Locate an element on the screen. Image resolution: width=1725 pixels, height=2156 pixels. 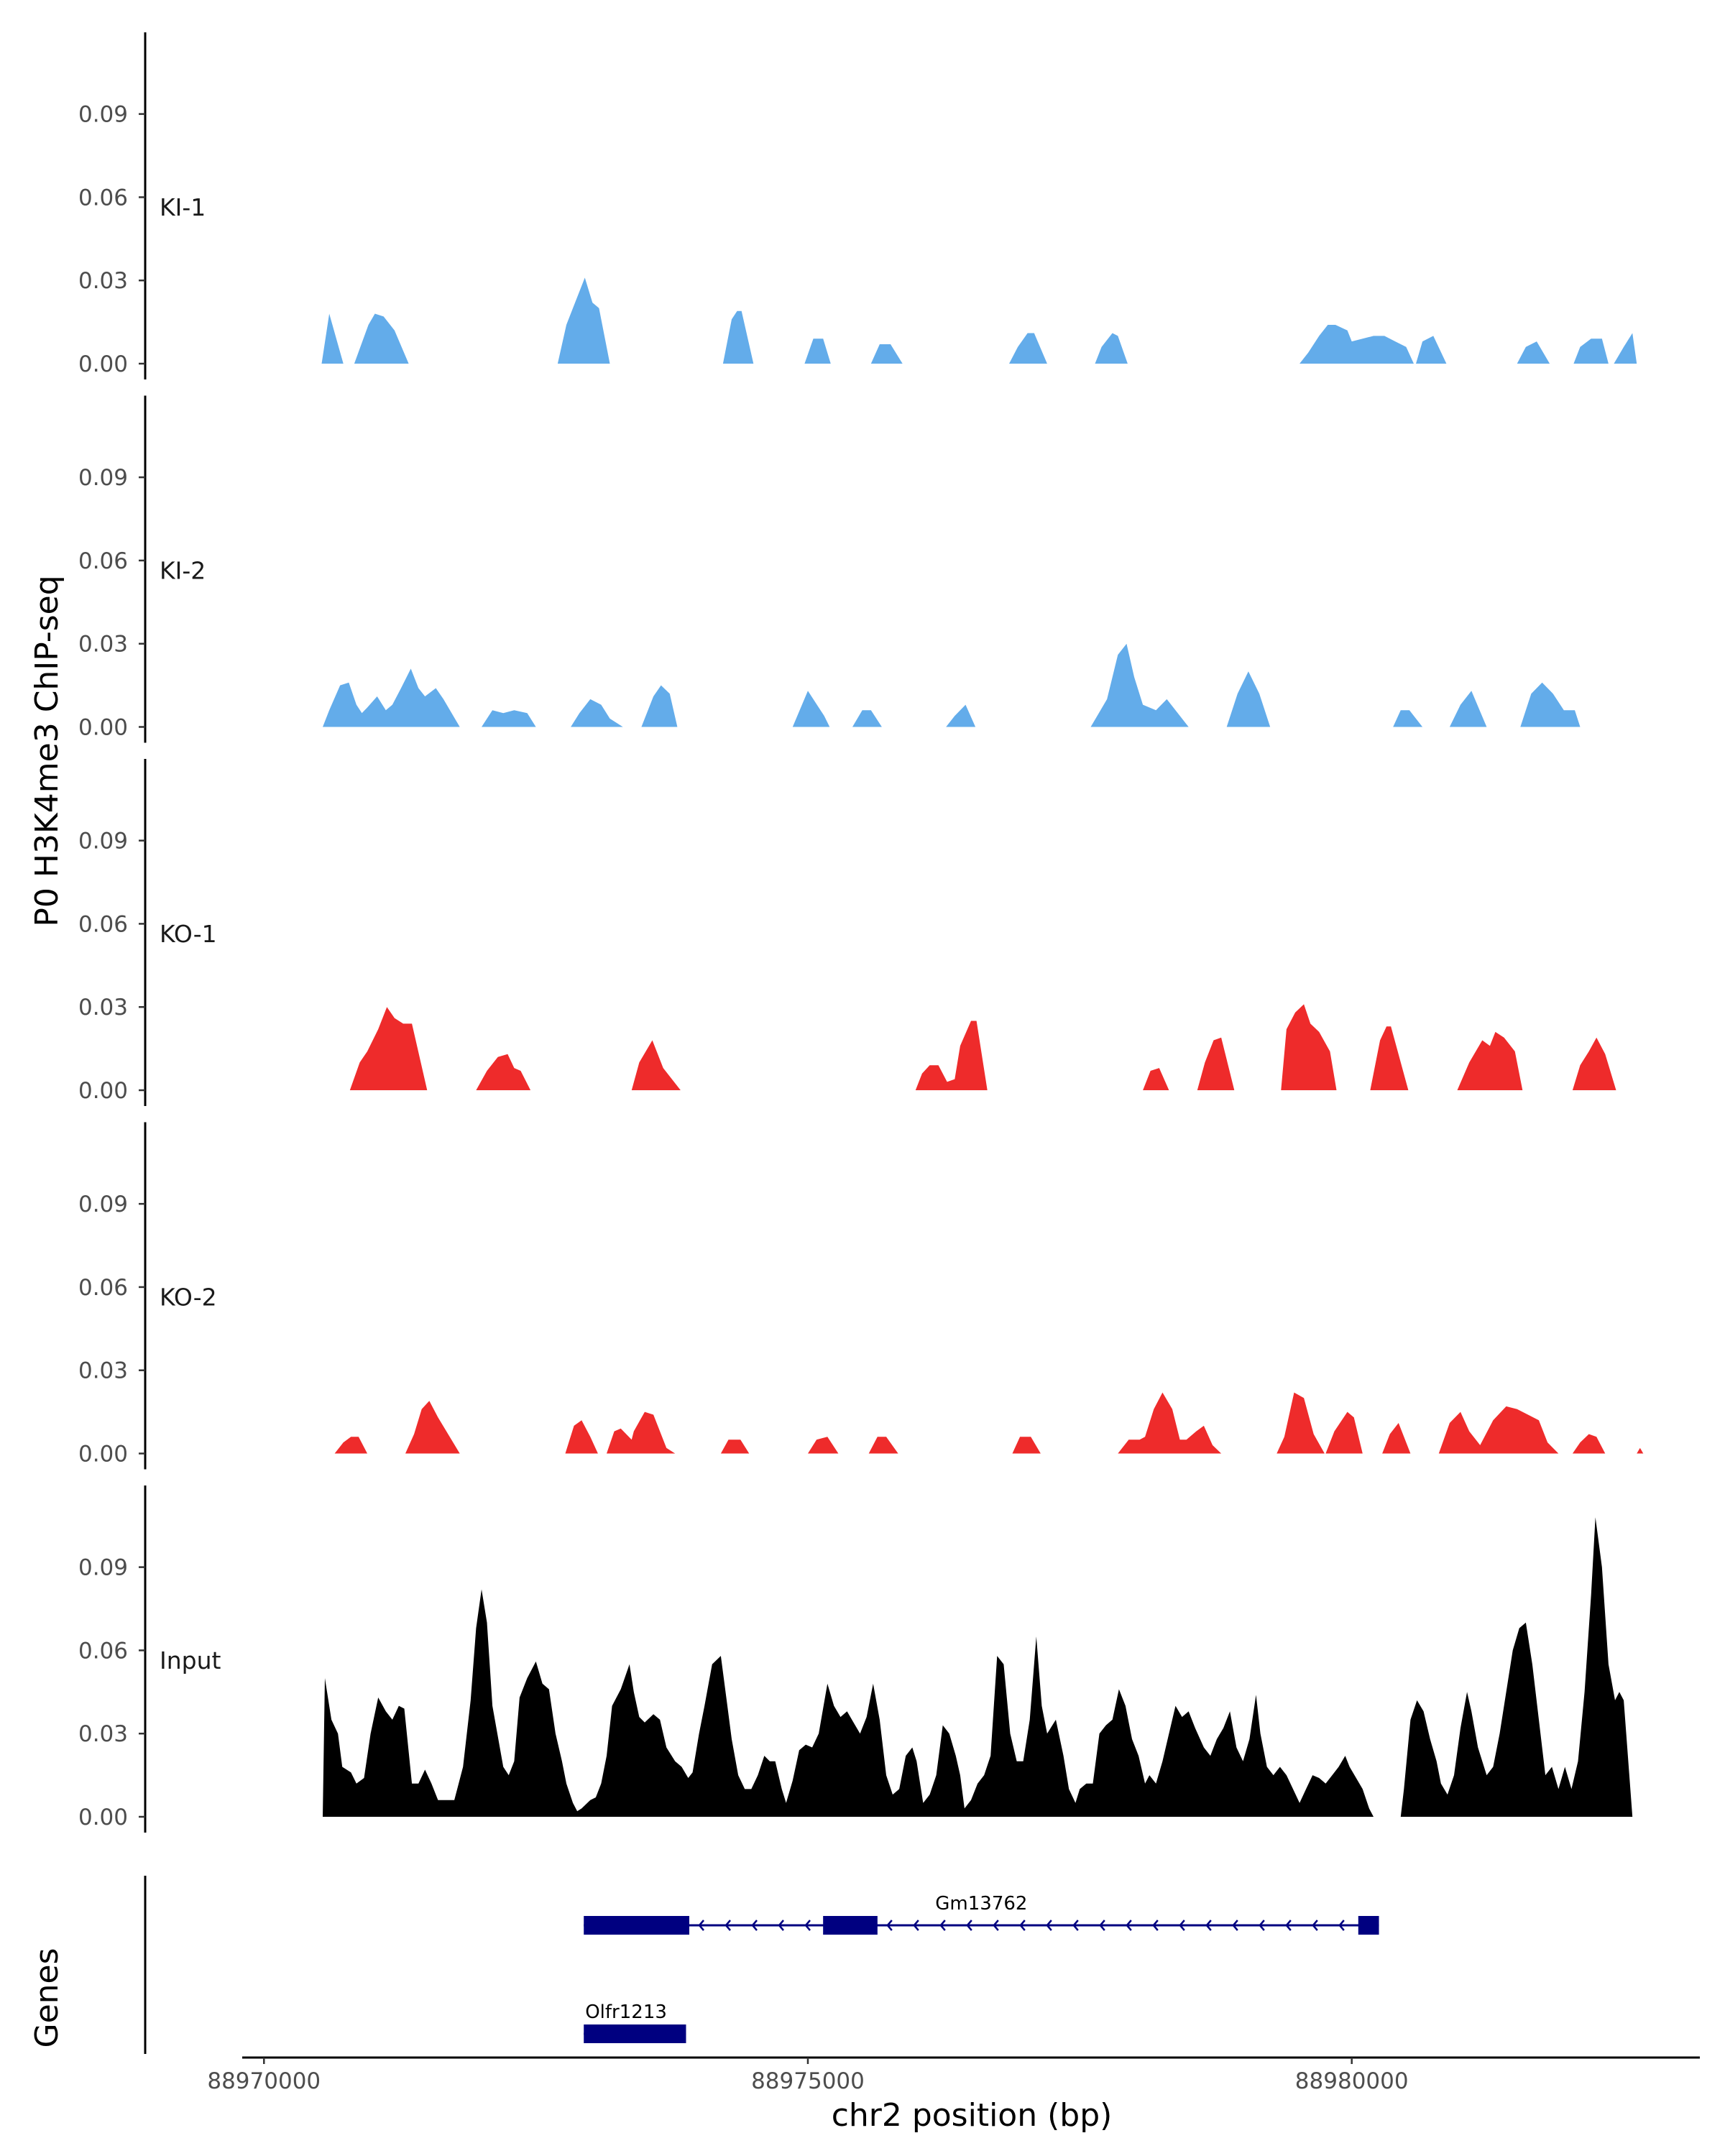
track-label: KI-1 is located at coordinates (183, 207).